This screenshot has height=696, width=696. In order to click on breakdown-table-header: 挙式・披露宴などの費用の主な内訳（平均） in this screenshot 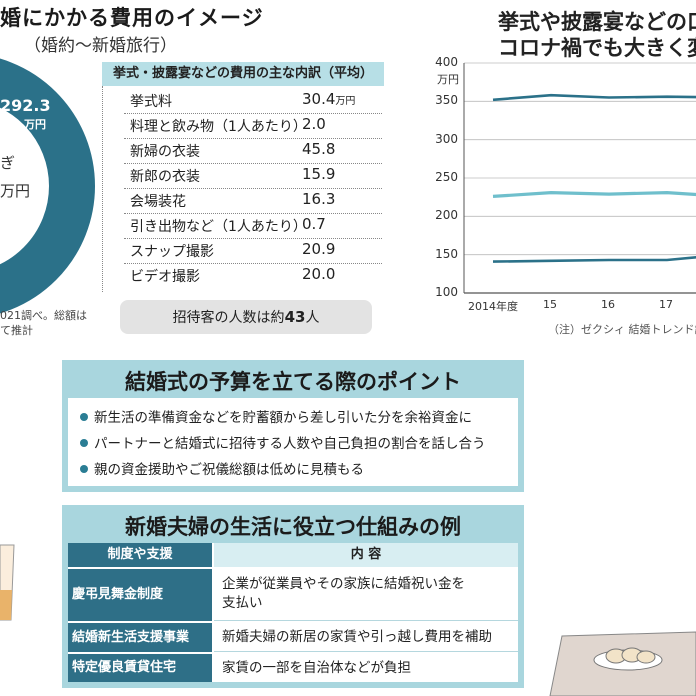, I will do `click(243, 74)`.